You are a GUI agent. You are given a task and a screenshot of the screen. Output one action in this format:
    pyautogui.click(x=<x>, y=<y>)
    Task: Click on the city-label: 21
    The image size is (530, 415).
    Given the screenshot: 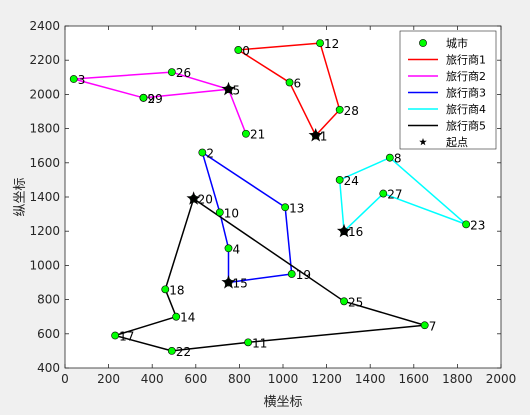 What is the action you would take?
    pyautogui.click(x=257, y=135)
    